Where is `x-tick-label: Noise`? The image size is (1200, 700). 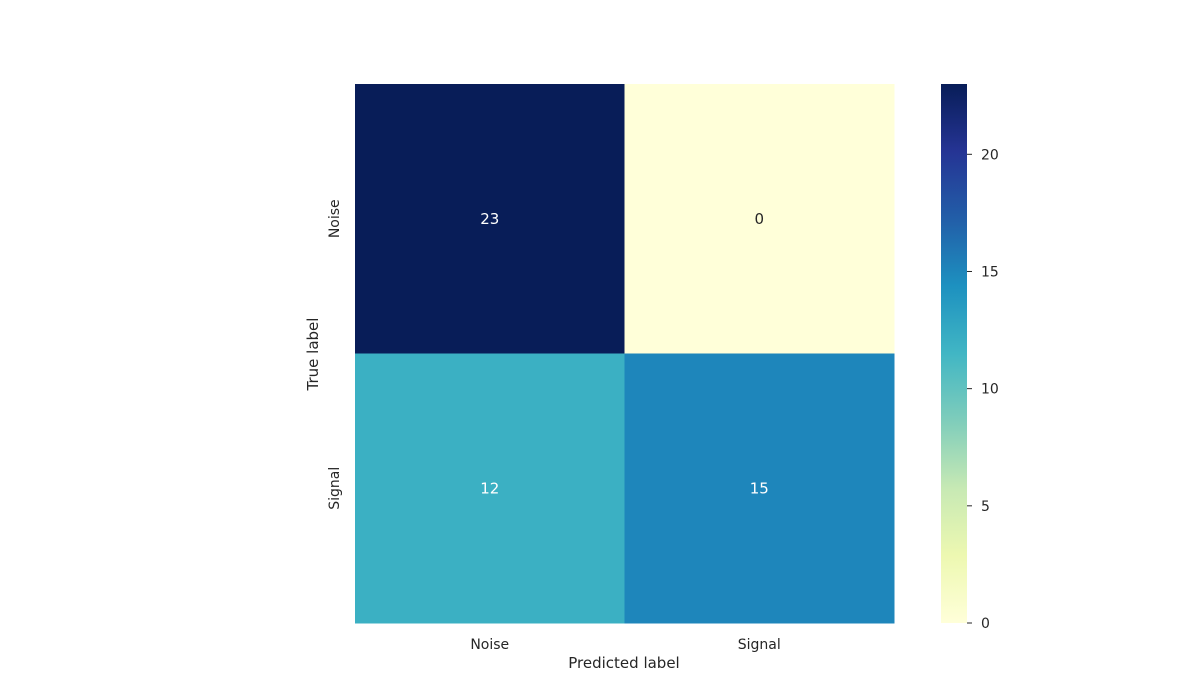
x-tick-label: Noise is located at coordinates (489, 645).